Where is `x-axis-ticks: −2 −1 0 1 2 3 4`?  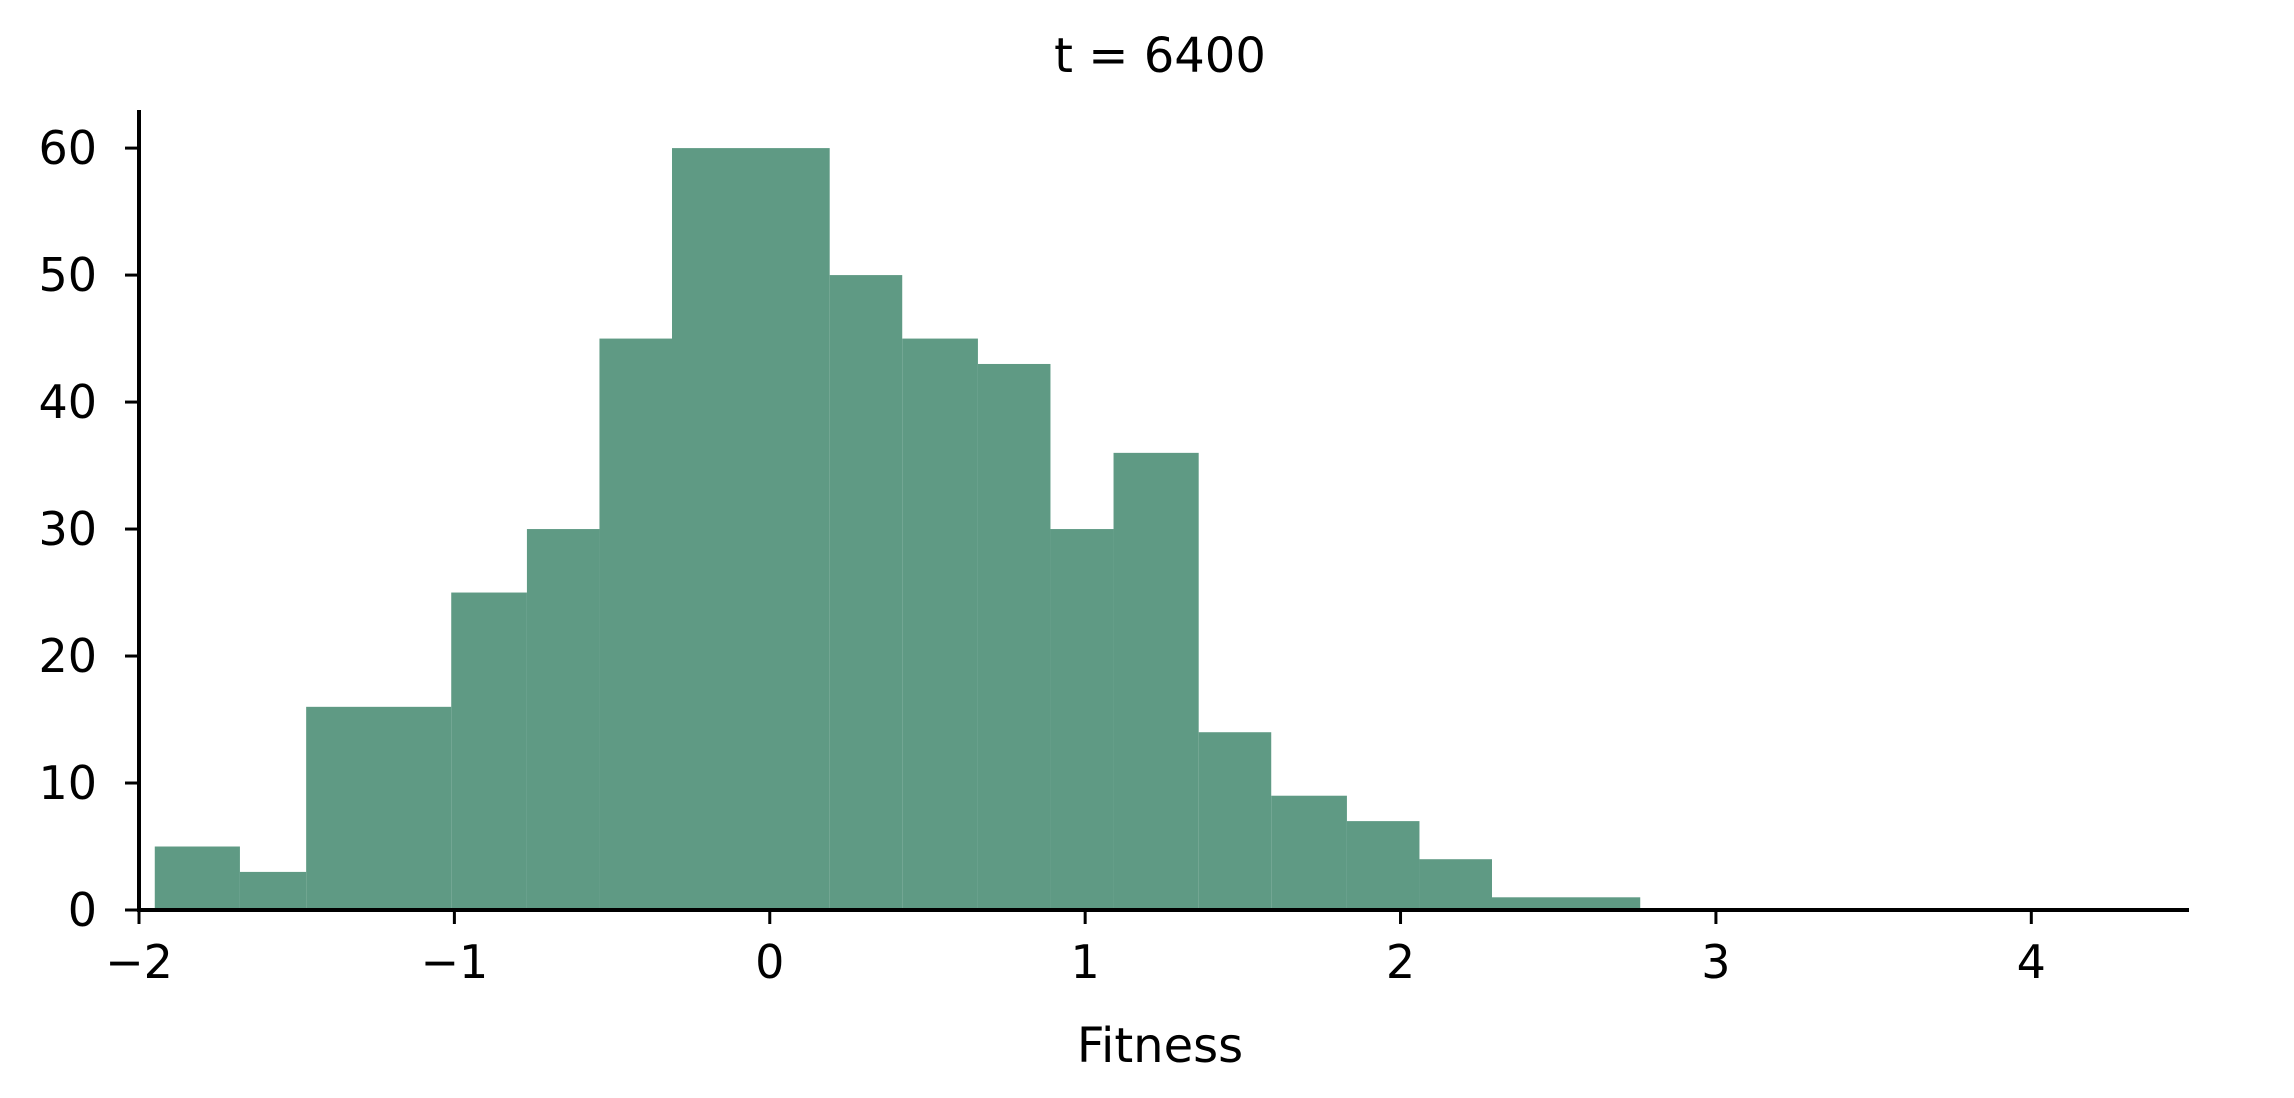
x-axis-ticks: −2 −1 0 1 2 3 4 is located at coordinates (1075, 949).